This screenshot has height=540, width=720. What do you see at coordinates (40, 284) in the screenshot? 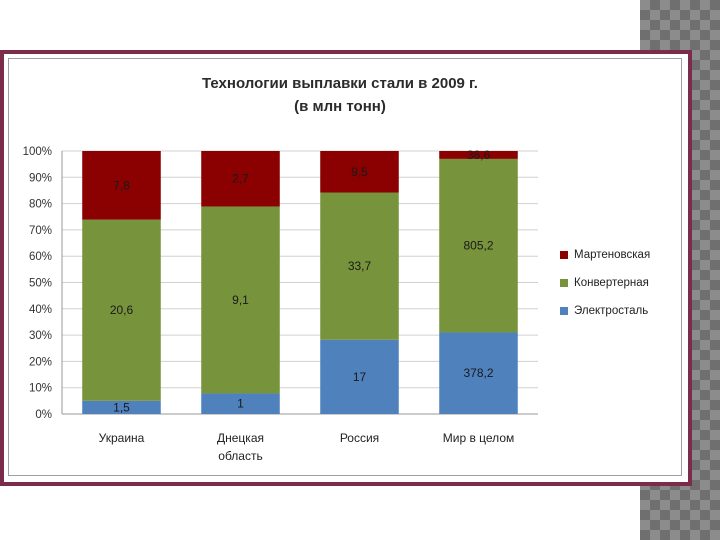
I see `y-tick-label: 50%` at bounding box center [40, 284].